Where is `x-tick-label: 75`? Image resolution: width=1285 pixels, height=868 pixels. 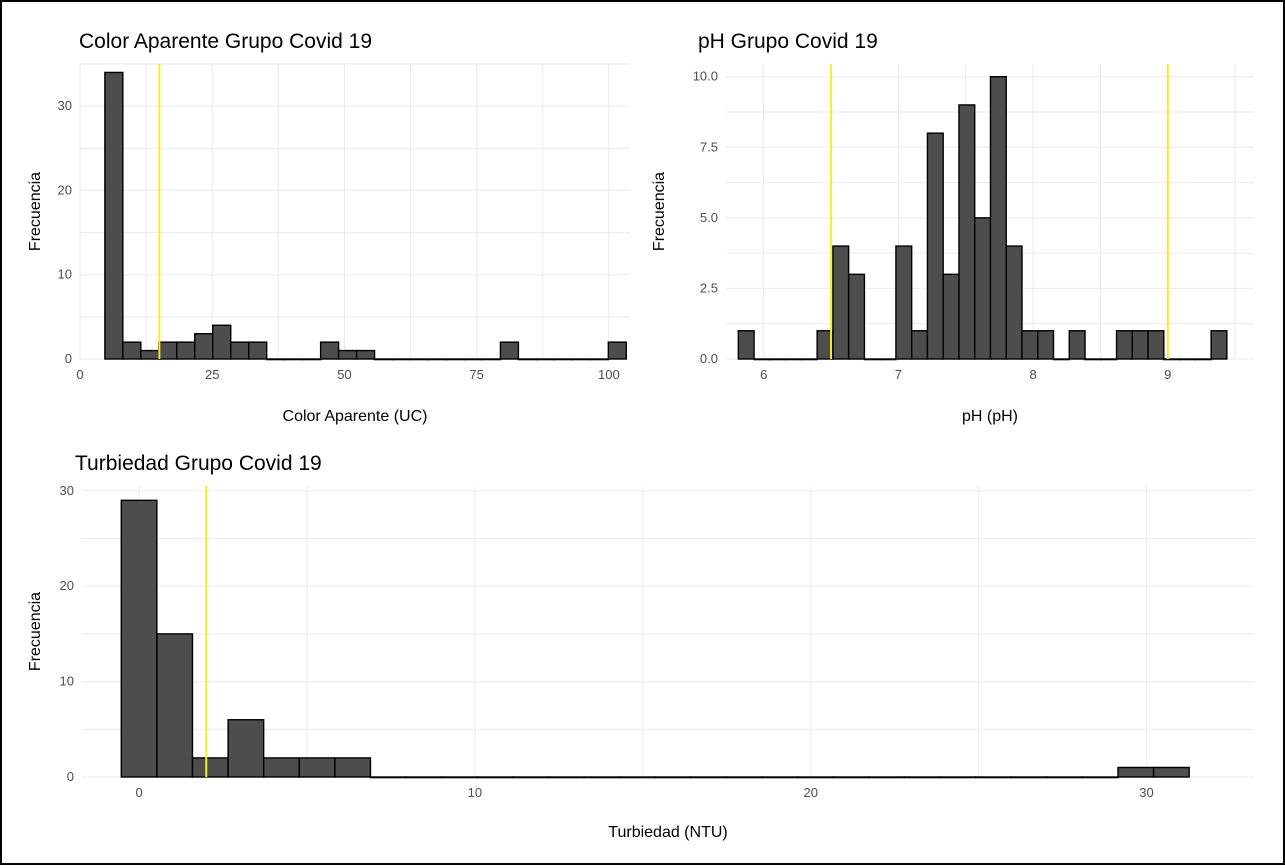
x-tick-label: 75 is located at coordinates (476, 374).